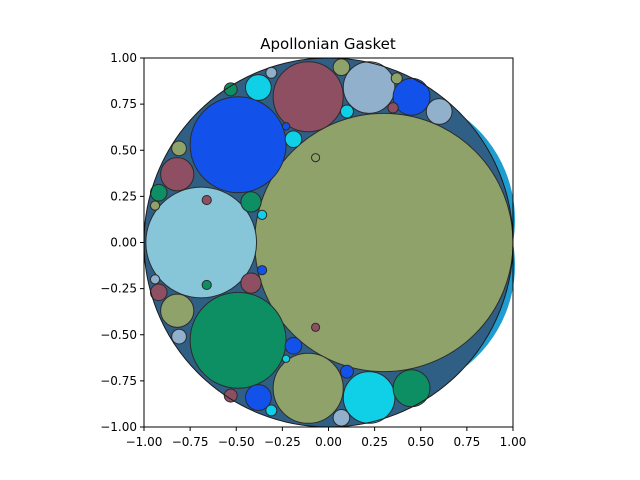 The height and width of the screenshot is (480, 640). I want to click on y-tick-label: 0.50, so click(123, 150).